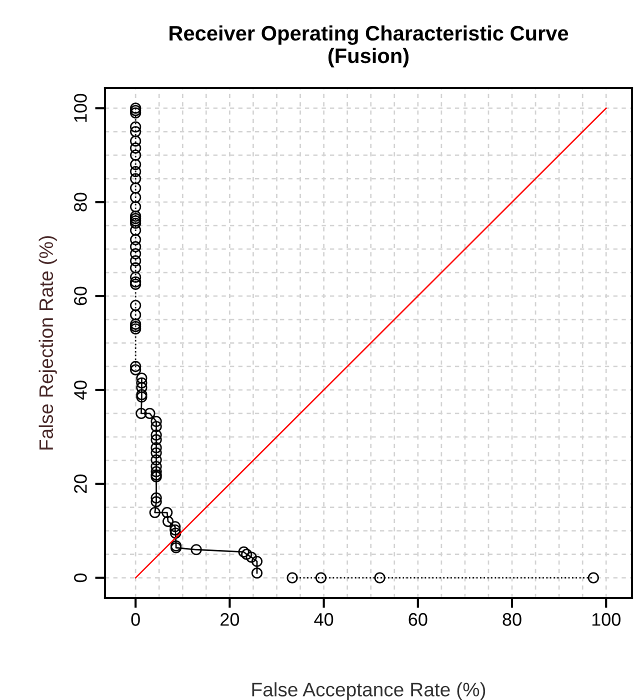 This screenshot has width=634, height=700. Describe the element at coordinates (230, 619) in the screenshot. I see `x-tick-label: 20` at that location.